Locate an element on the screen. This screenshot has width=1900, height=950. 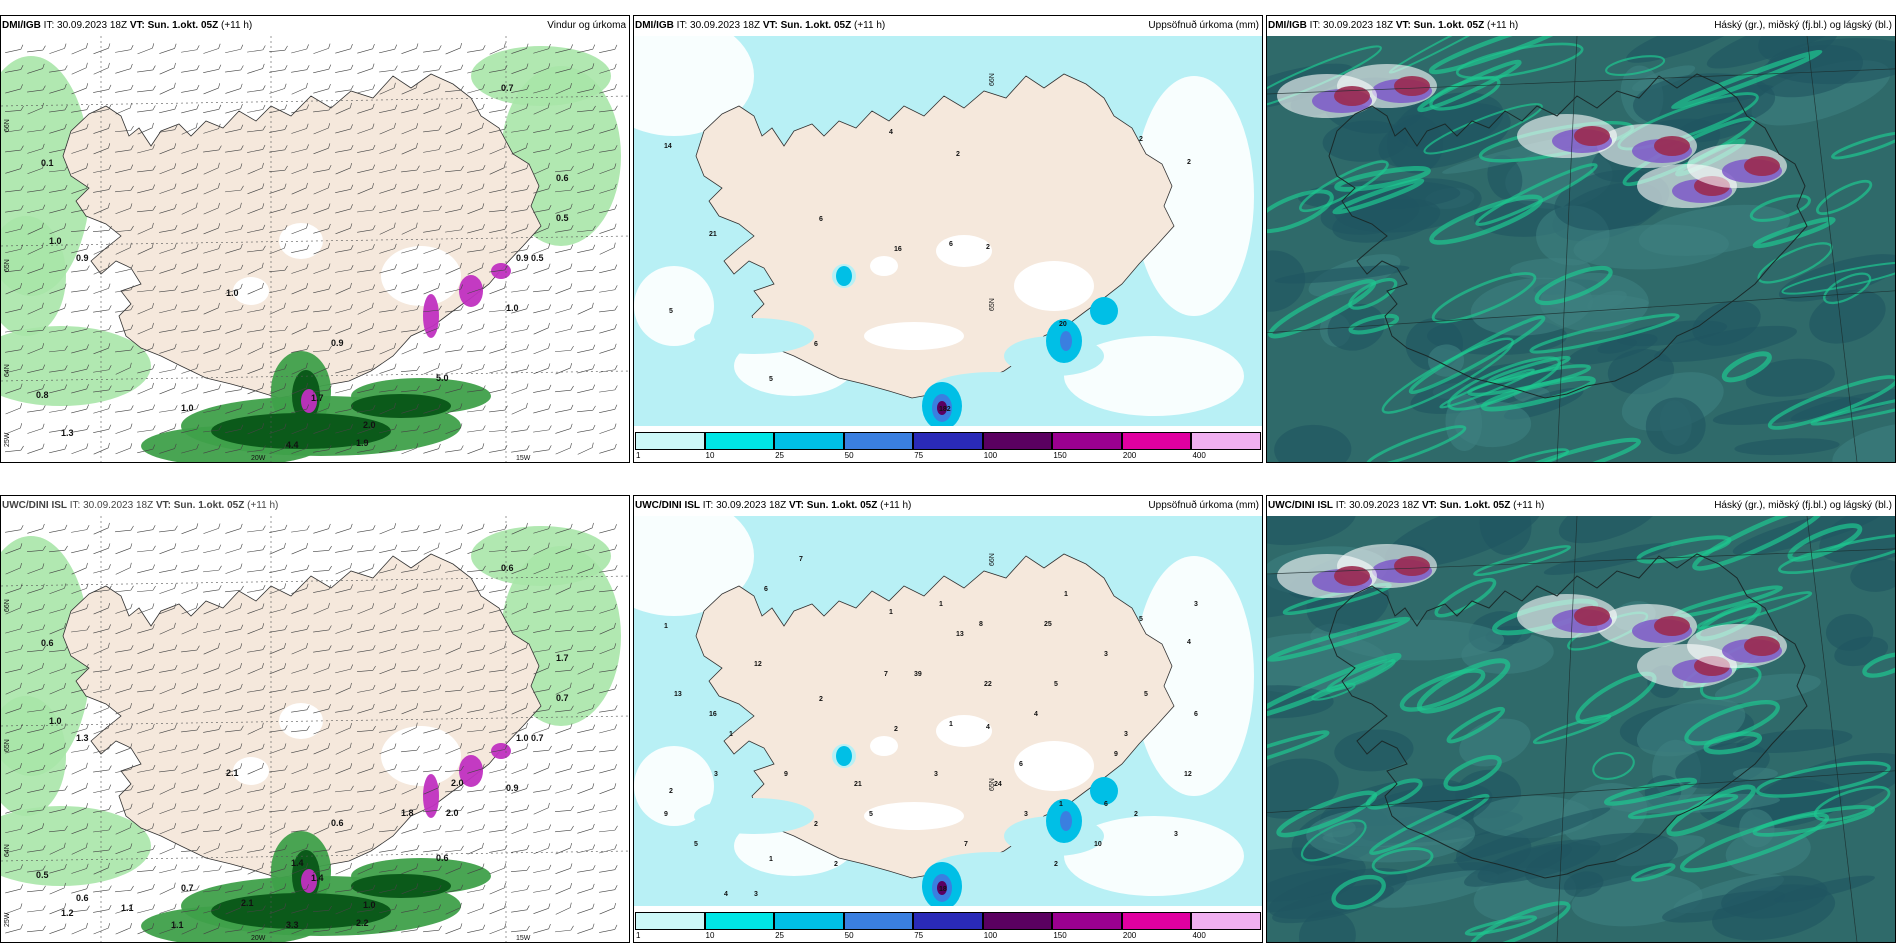
valid-time: VT: Sun. 1.okt. 05Z is located at coordinates (1440, 25).